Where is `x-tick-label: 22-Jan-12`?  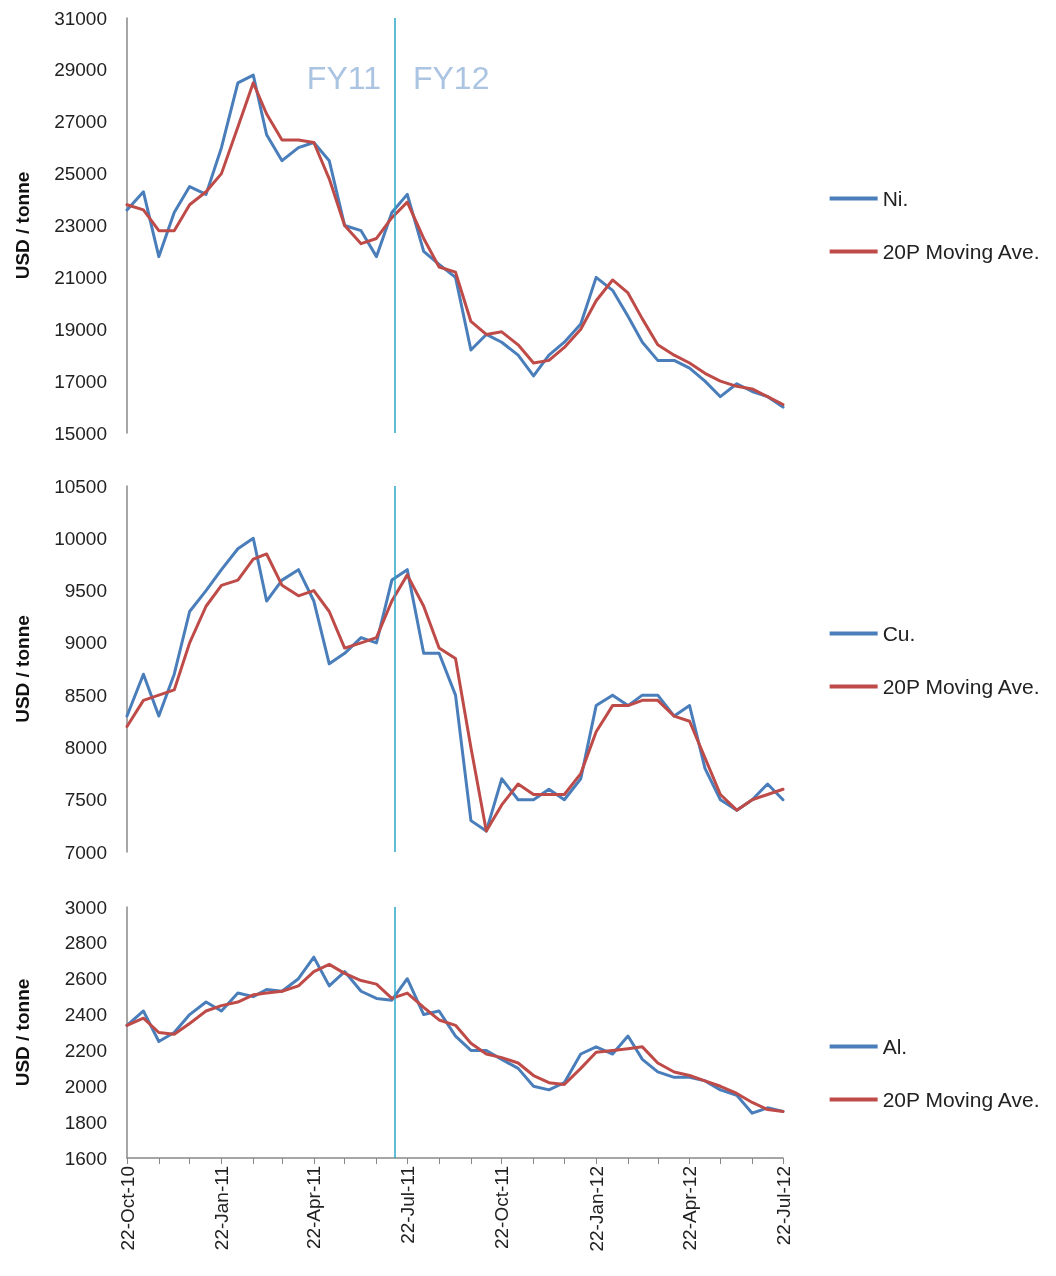
x-tick-label: 22-Jan-12 is located at coordinates (596, 1209).